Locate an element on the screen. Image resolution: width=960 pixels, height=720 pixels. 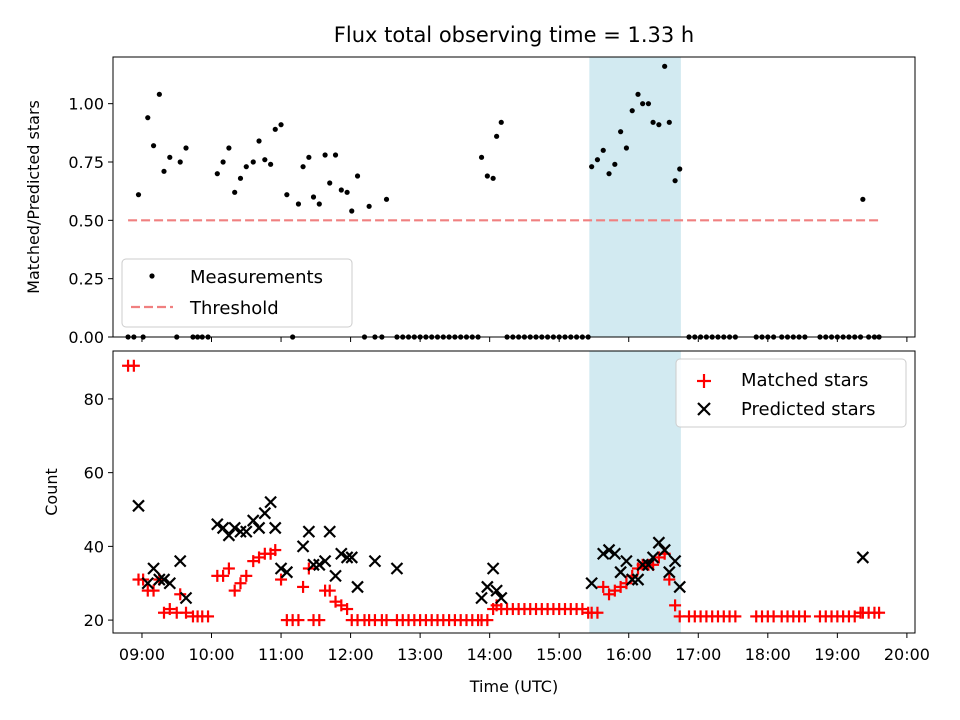
x-tick-label: 09:00 is located at coordinates (142, 654).